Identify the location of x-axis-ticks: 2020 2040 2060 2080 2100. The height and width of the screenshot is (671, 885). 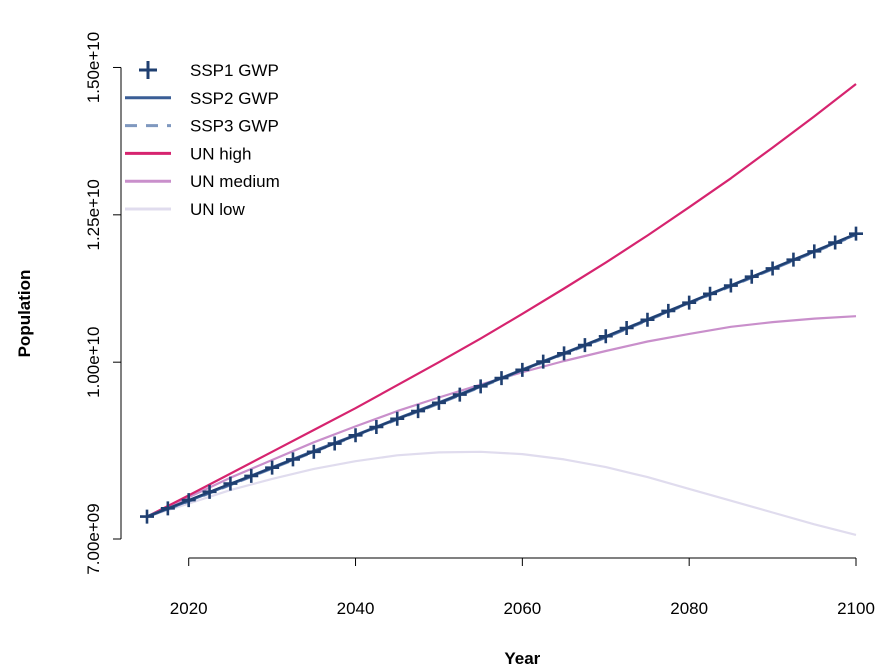
(522, 588).